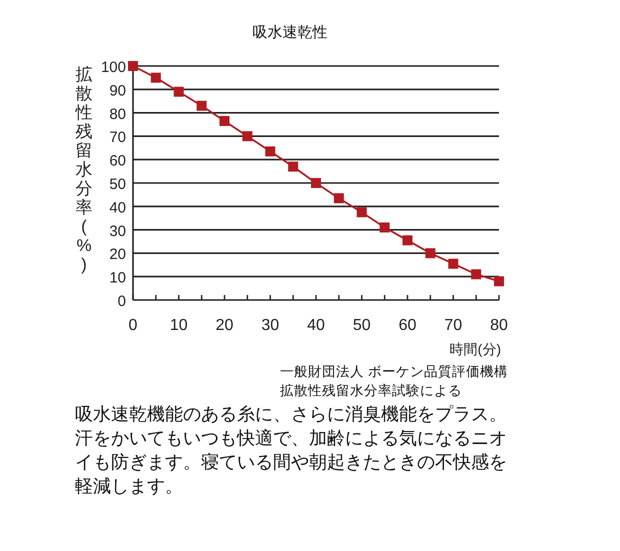  What do you see at coordinates (117, 207) in the screenshot?
I see `y-tick-label: 40` at bounding box center [117, 207].